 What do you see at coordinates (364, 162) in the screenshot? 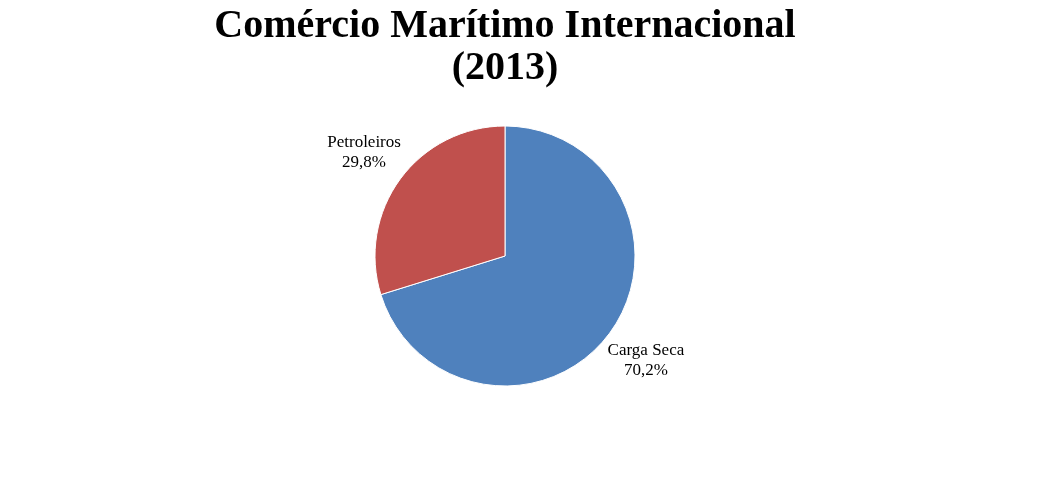
I see `data-label: 29,8%` at bounding box center [364, 162].